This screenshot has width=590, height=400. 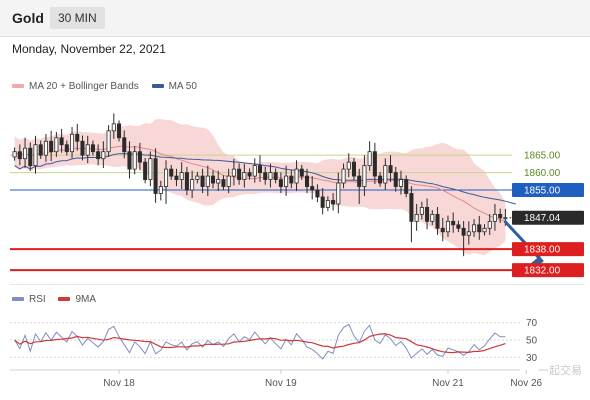 What do you see at coordinates (276, 379) in the screenshot?
I see `x-axis: Nov 18 Nov 19 Nov 21 Nov 26` at bounding box center [276, 379].